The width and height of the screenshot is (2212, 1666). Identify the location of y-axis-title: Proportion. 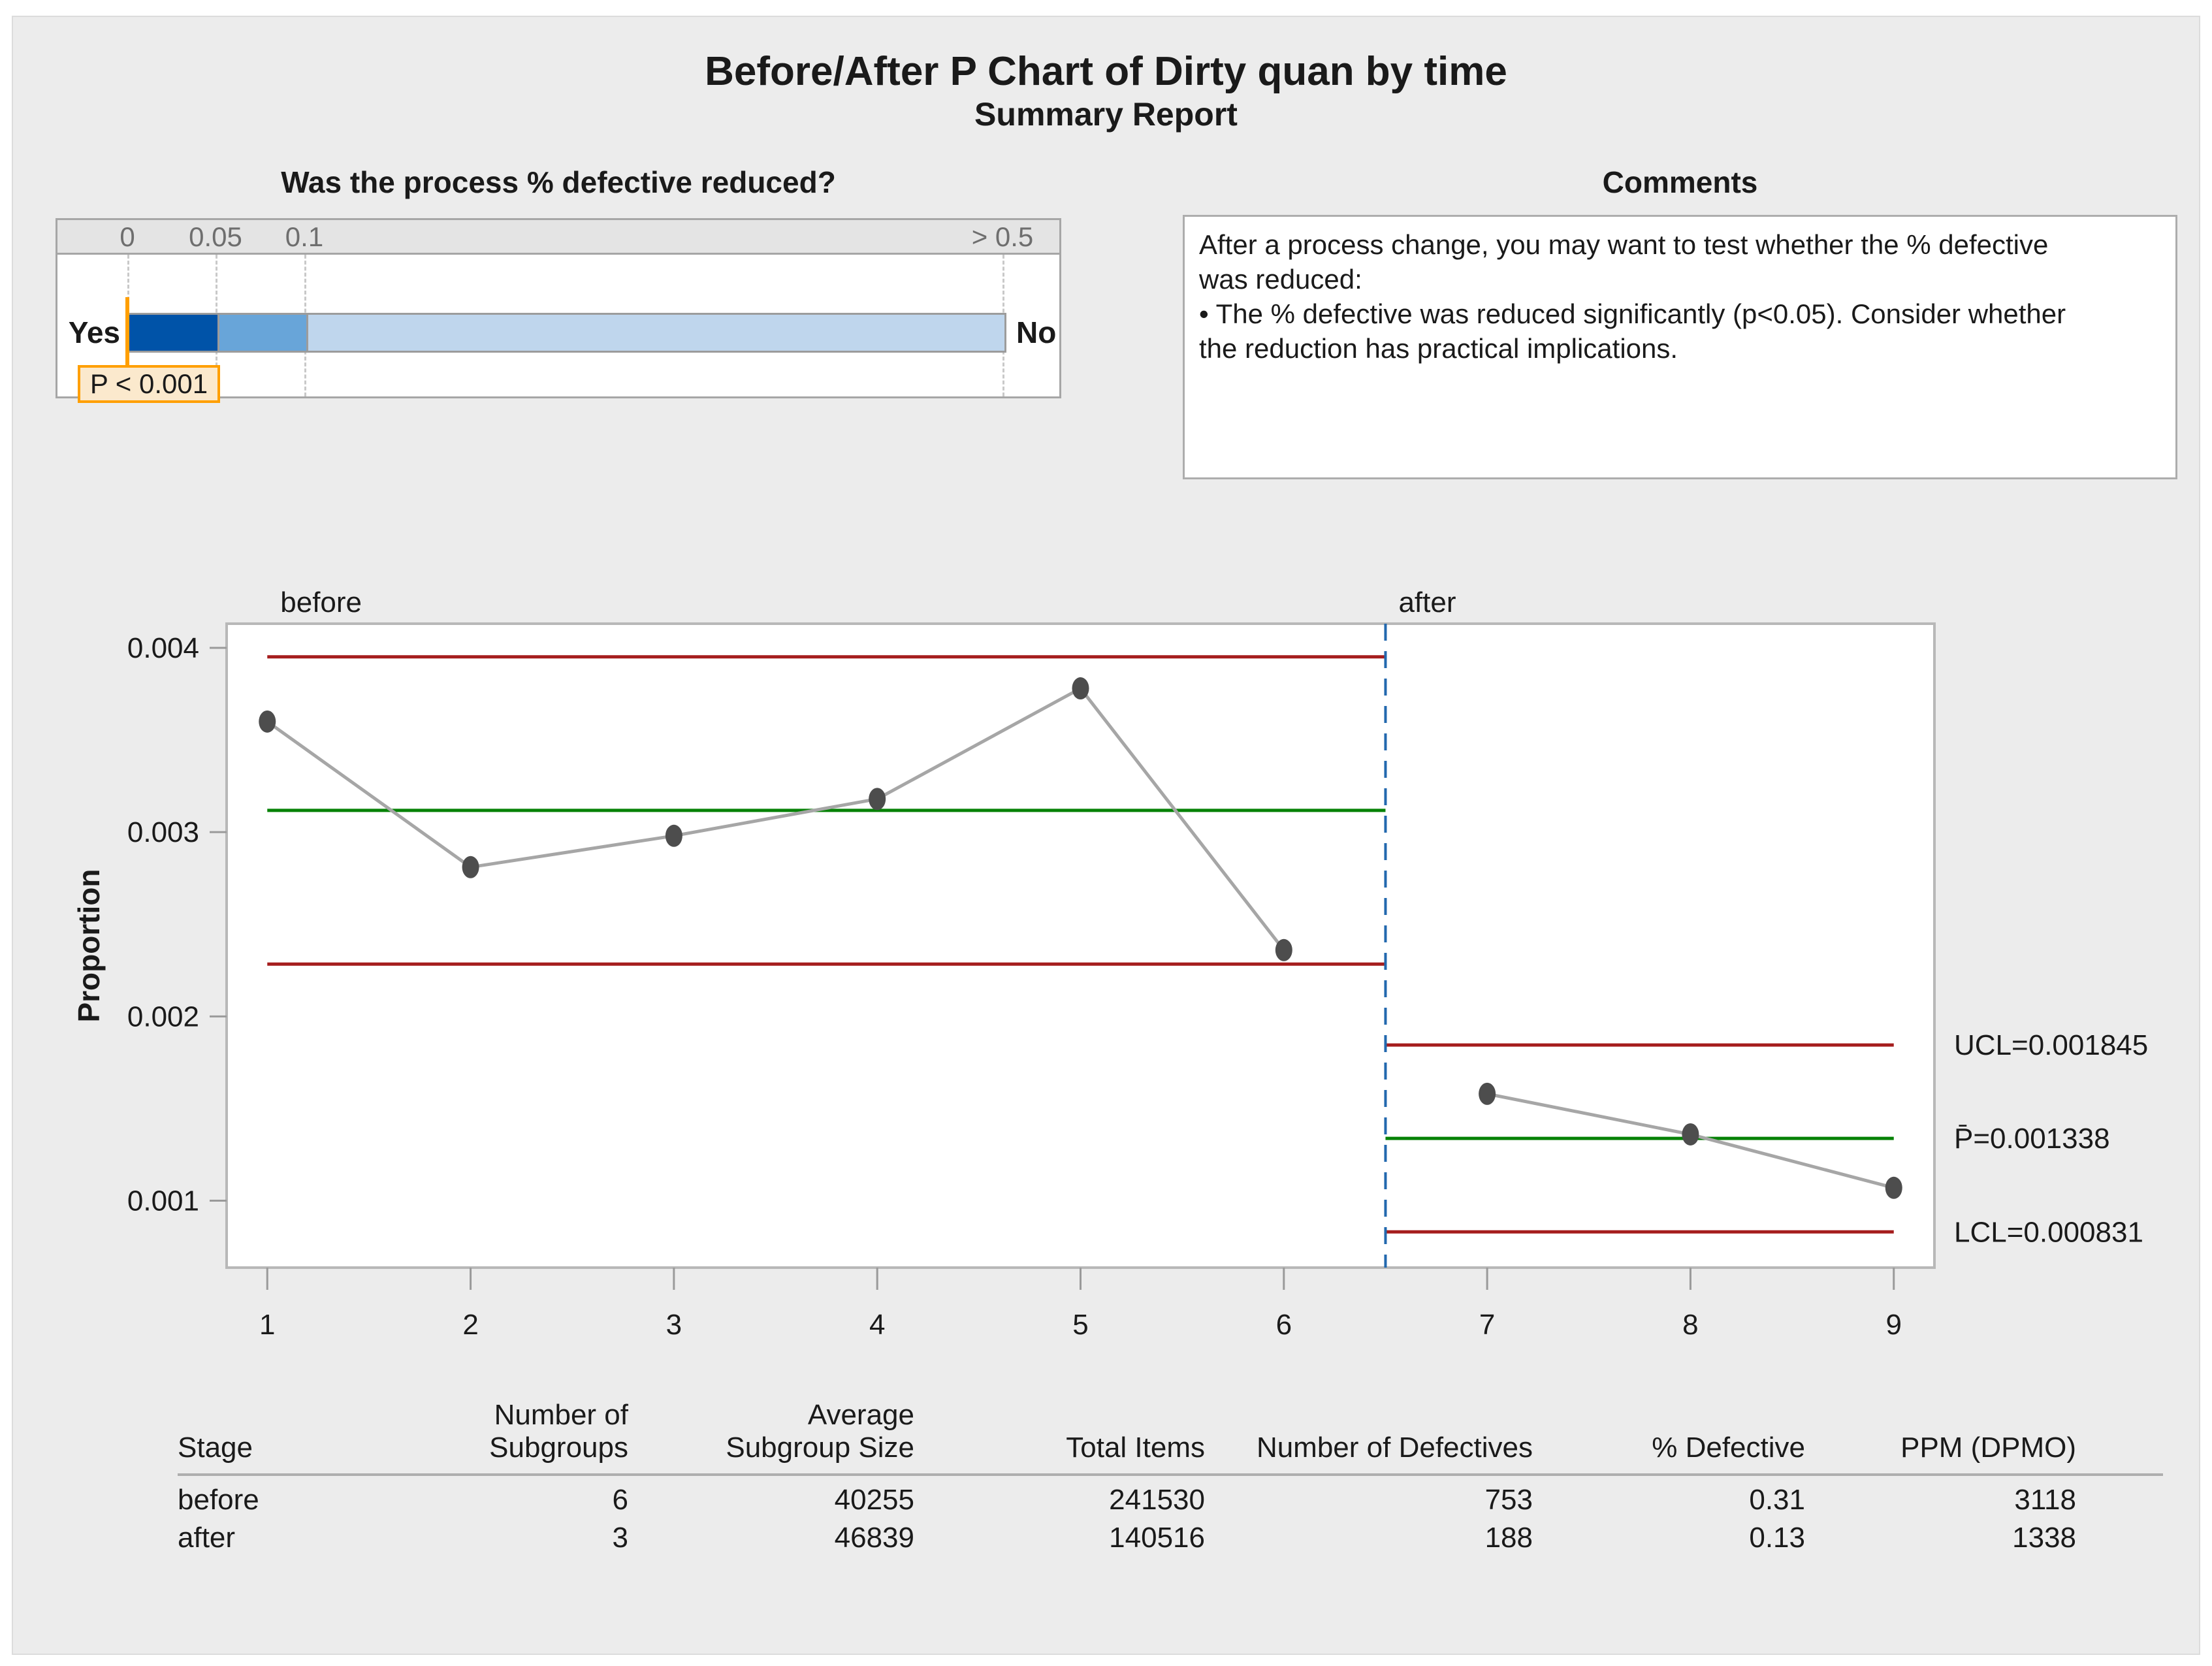
(89, 945).